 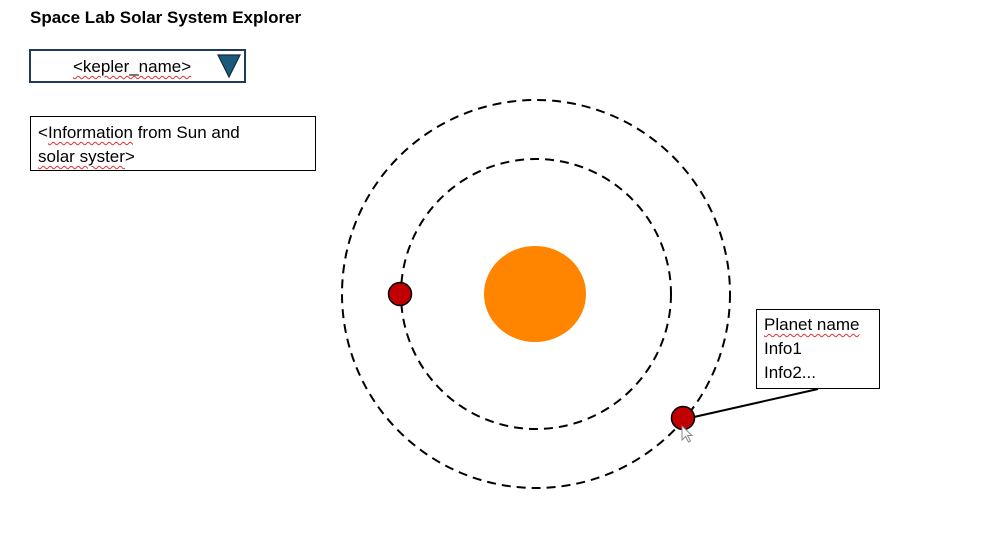 I want to click on kepler-select-value: <kepler_name>, so click(x=132, y=66).